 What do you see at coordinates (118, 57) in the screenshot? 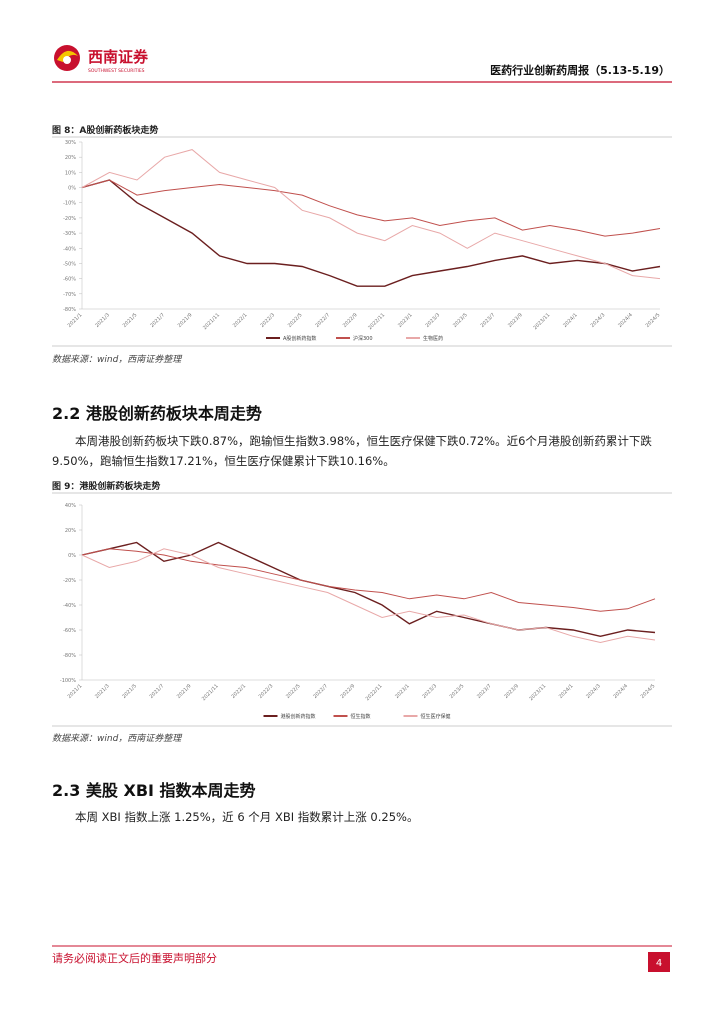
I see `logo-text: 西南证券` at bounding box center [118, 57].